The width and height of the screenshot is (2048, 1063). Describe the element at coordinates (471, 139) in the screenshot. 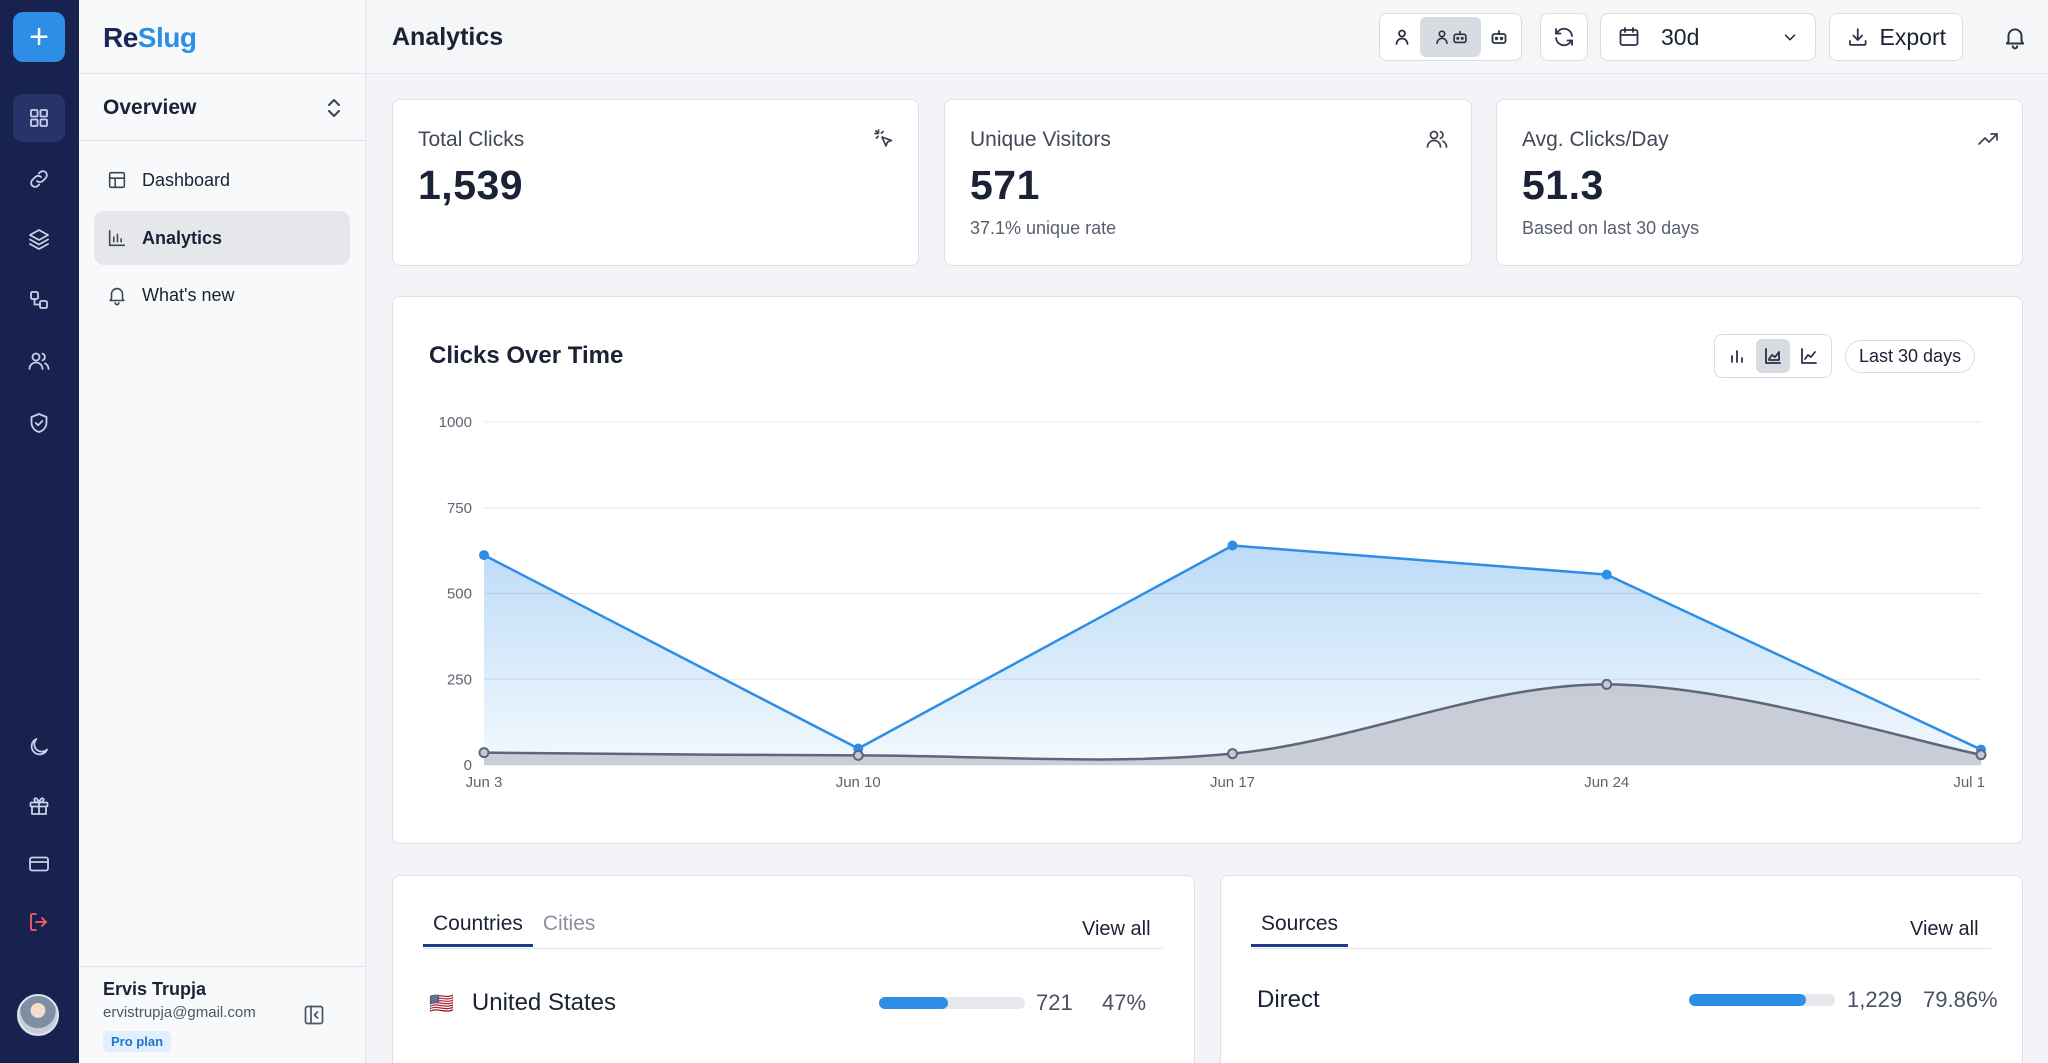

I see `stat-label: Total Clicks` at that location.